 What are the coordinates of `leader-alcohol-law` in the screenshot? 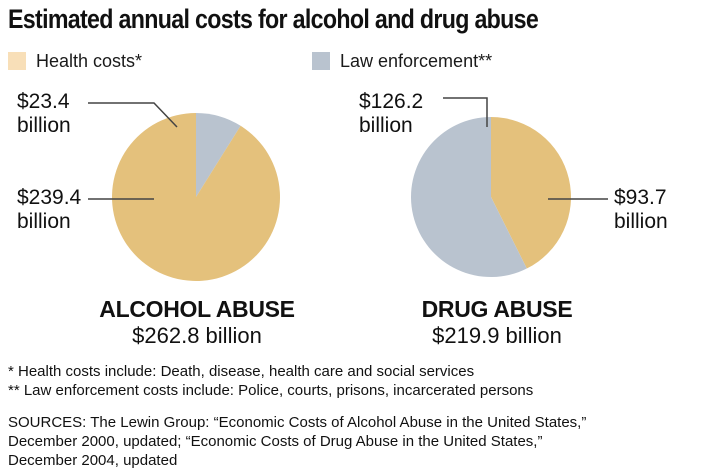 It's located at (133, 115).